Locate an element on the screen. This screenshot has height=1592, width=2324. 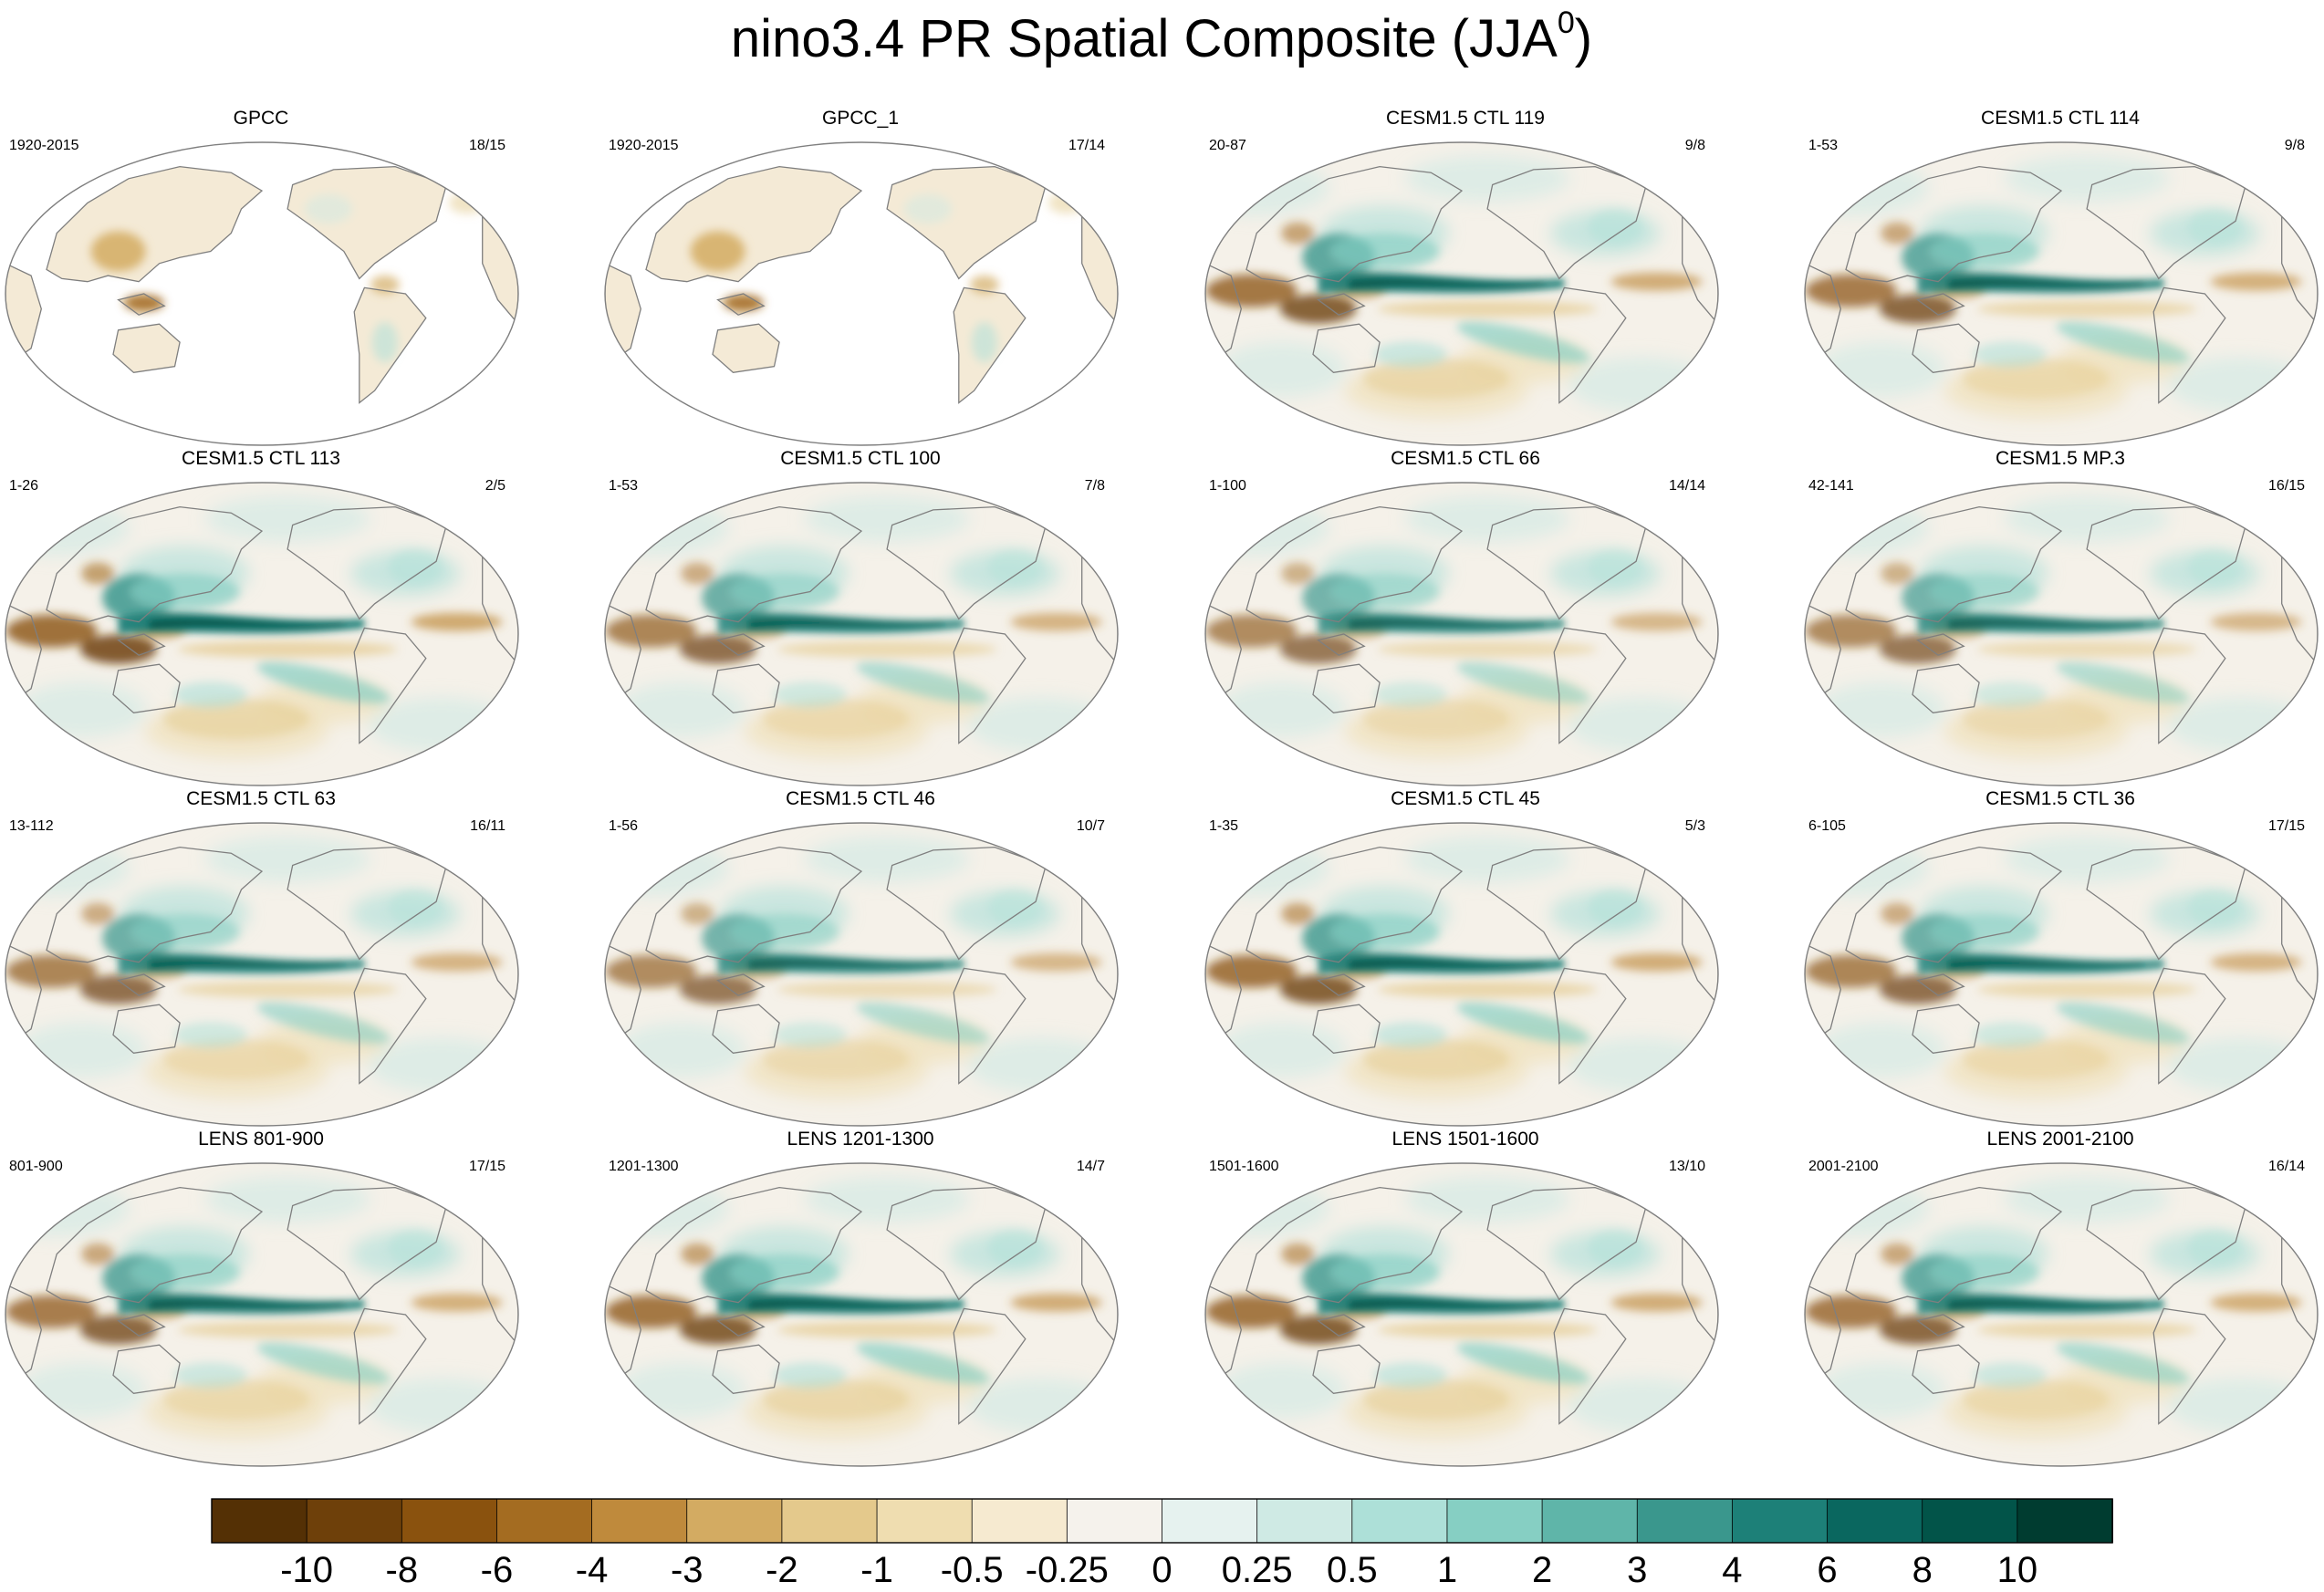
colorbar-tick-label: 2 is located at coordinates (1542, 1570).